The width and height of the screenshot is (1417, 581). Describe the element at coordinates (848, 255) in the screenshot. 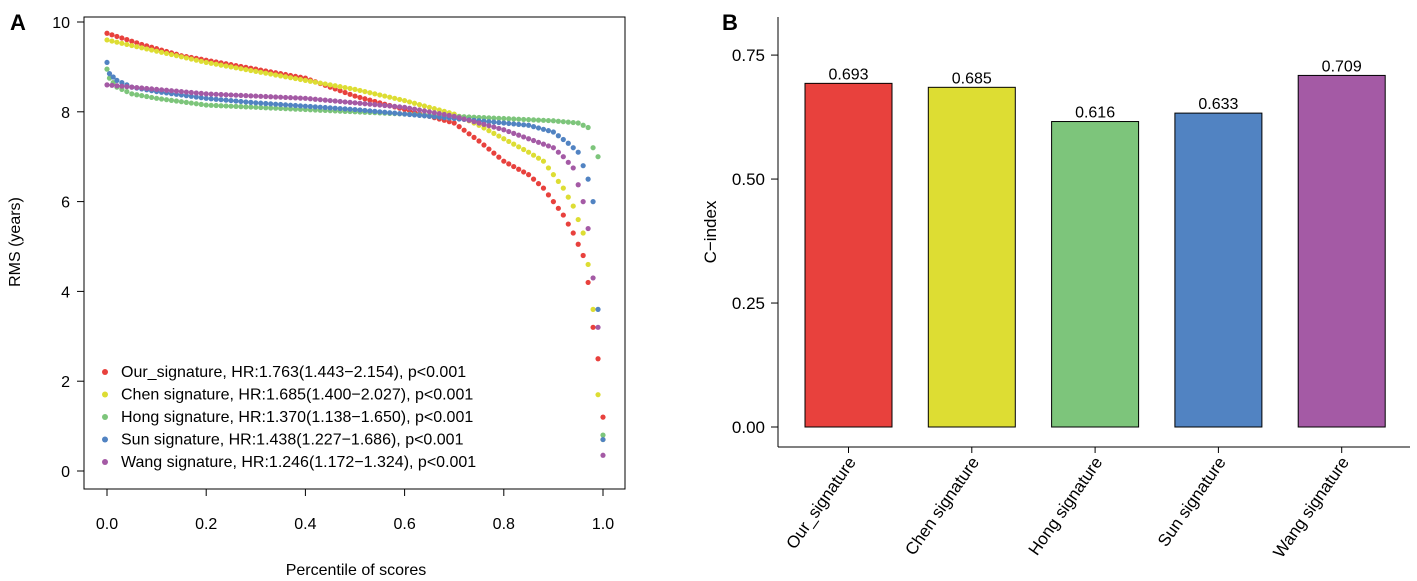

I see `bar-our-signature` at that location.